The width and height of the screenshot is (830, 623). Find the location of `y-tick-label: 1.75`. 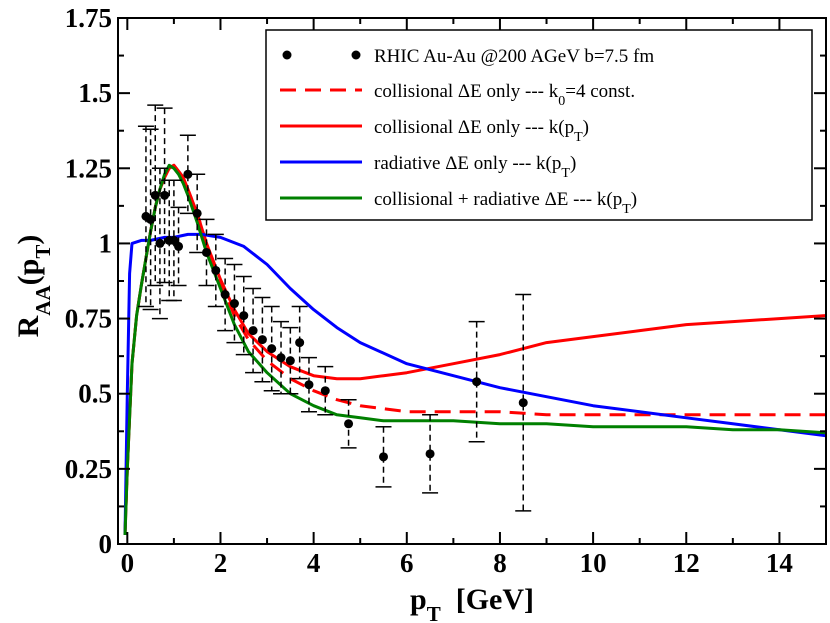

y-tick-label: 1.75 is located at coordinates (88, 18).